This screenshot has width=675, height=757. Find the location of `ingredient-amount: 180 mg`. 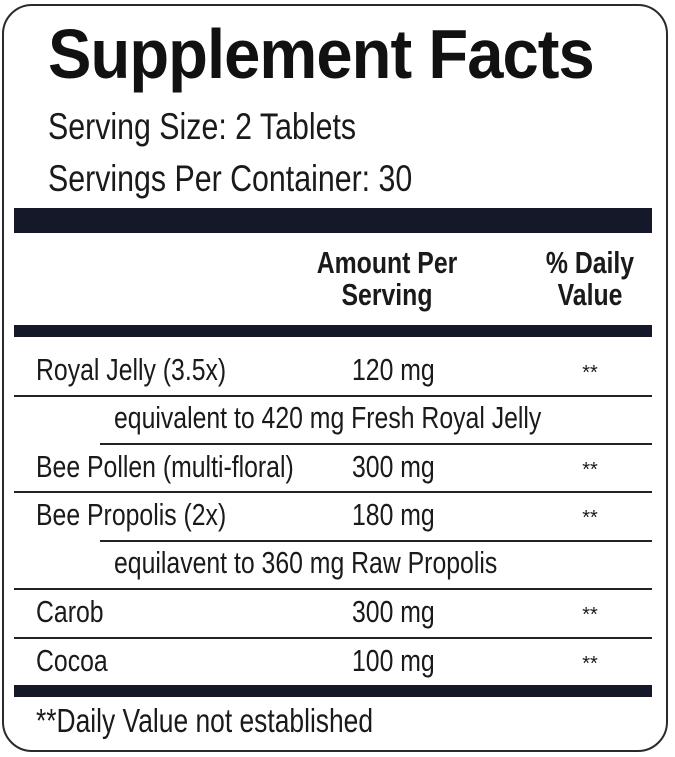

ingredient-amount: 180 mg is located at coordinates (393, 514).